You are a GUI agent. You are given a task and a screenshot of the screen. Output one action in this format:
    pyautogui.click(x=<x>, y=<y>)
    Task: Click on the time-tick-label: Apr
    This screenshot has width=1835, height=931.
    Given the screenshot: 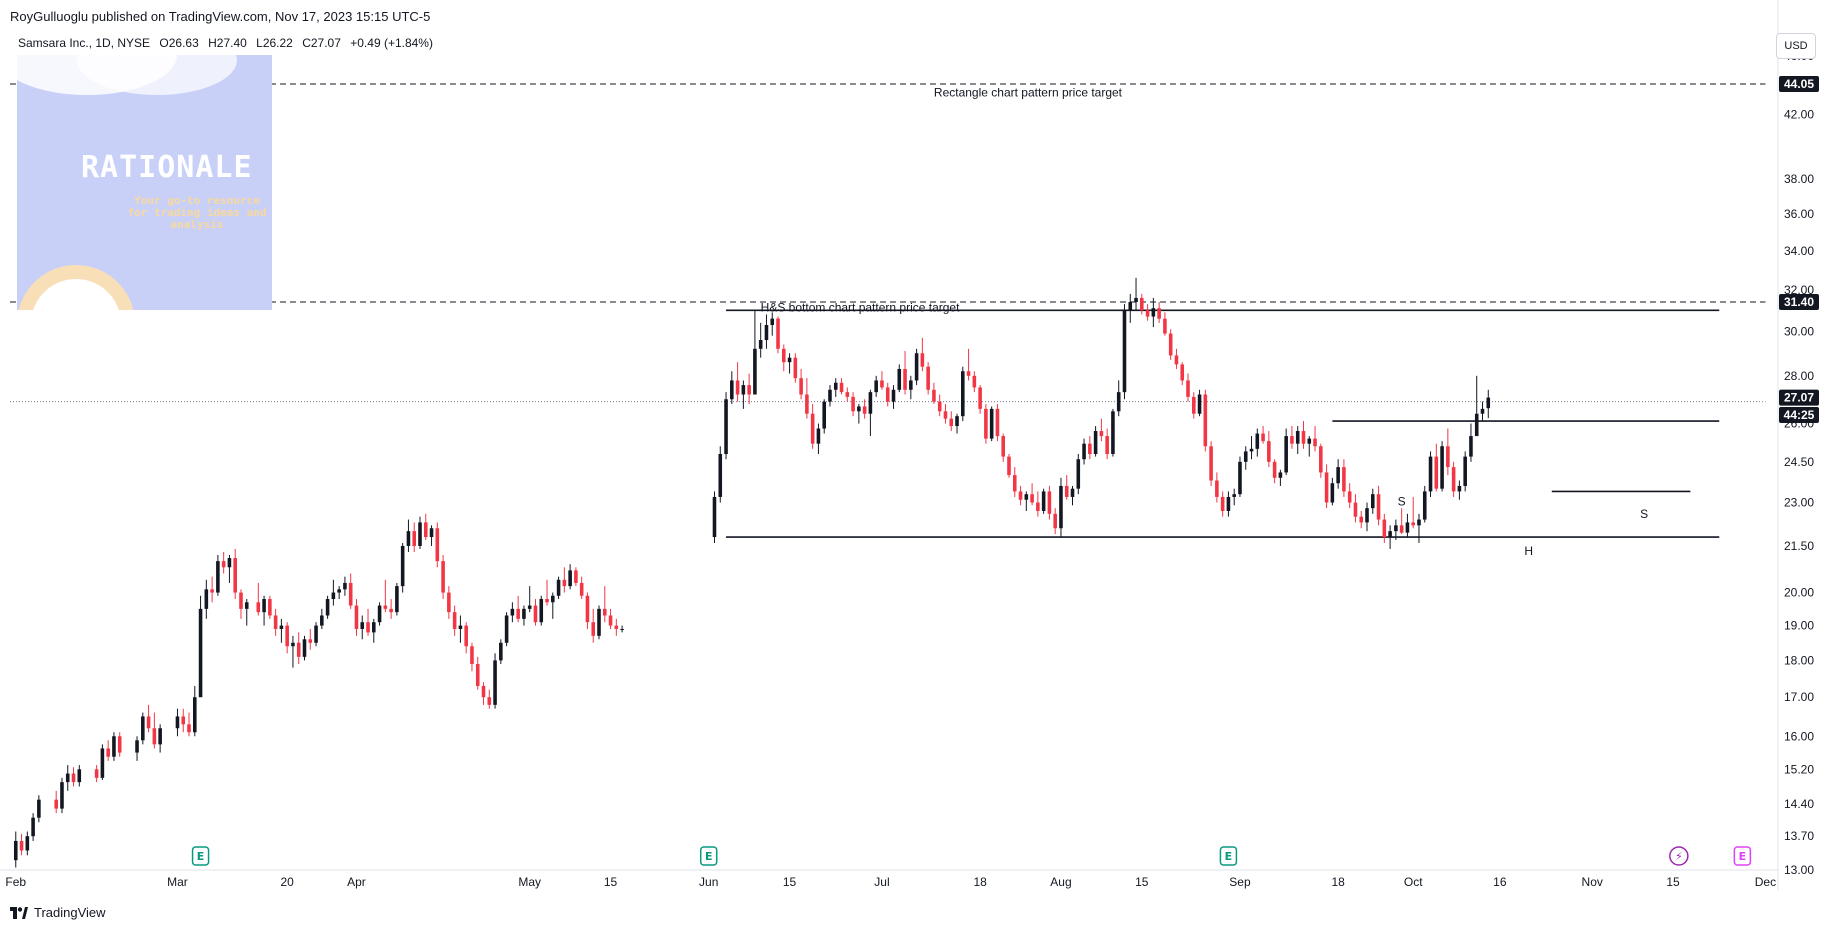 What is the action you would take?
    pyautogui.click(x=356, y=882)
    